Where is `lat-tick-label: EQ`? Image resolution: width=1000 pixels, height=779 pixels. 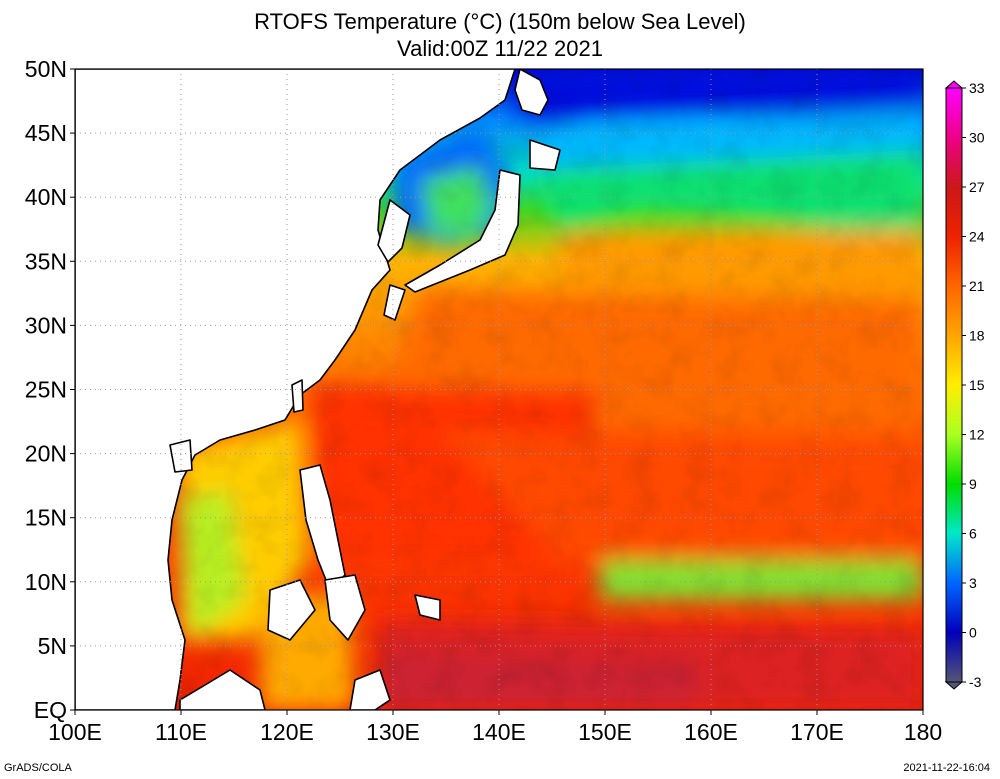
lat-tick-label: EQ is located at coordinates (50, 710).